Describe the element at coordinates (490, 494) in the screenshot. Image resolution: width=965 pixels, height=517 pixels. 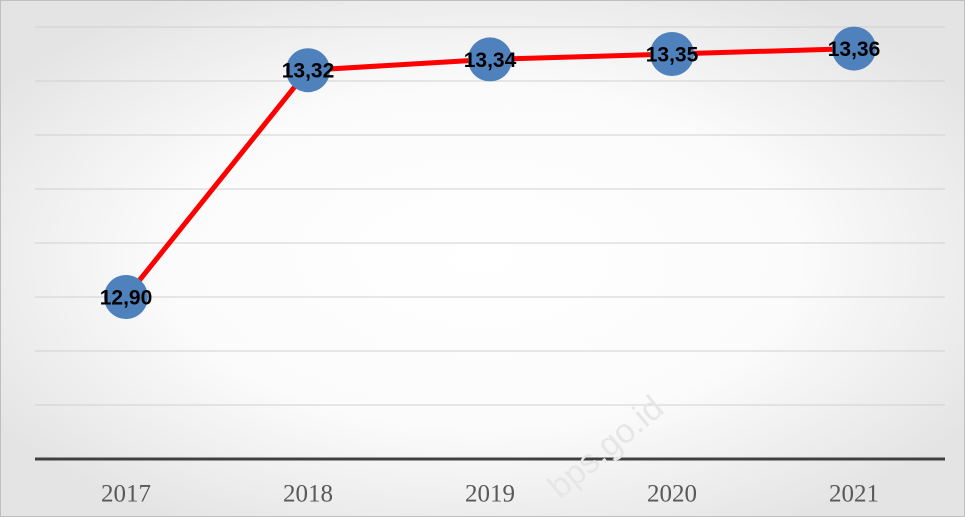
I see `x-tick-label: 2019` at that location.